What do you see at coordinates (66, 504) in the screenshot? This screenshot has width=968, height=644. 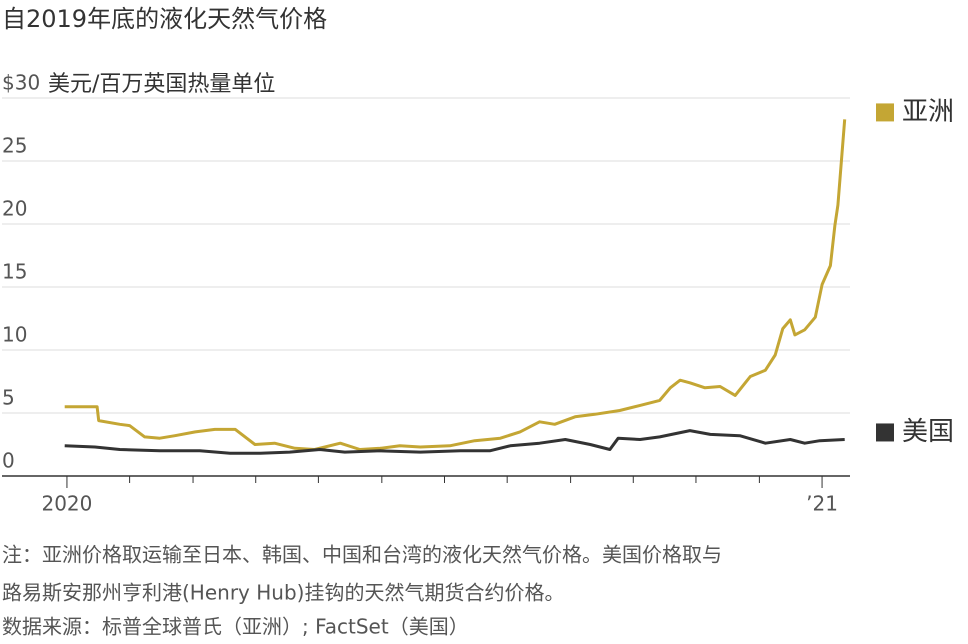 I see `x-tick-label: 2020` at bounding box center [66, 504].